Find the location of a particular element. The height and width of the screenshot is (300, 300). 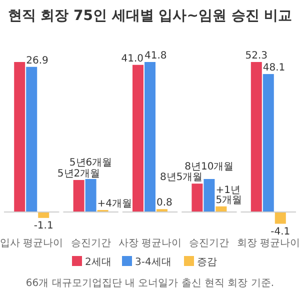

x-tick-label: 회장 평균나이 is located at coordinates (268, 243).